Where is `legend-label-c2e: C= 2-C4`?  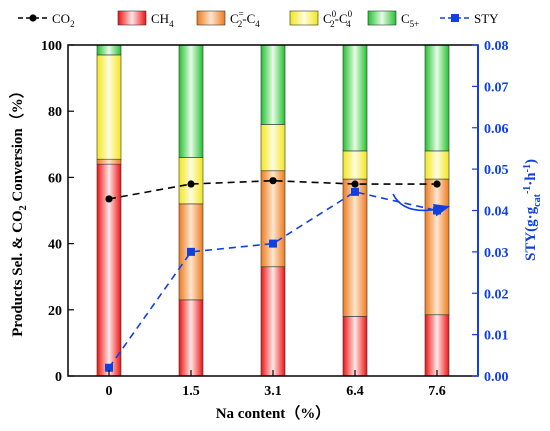
legend-label-c2e: C= 2-C4 is located at coordinates (245, 19).